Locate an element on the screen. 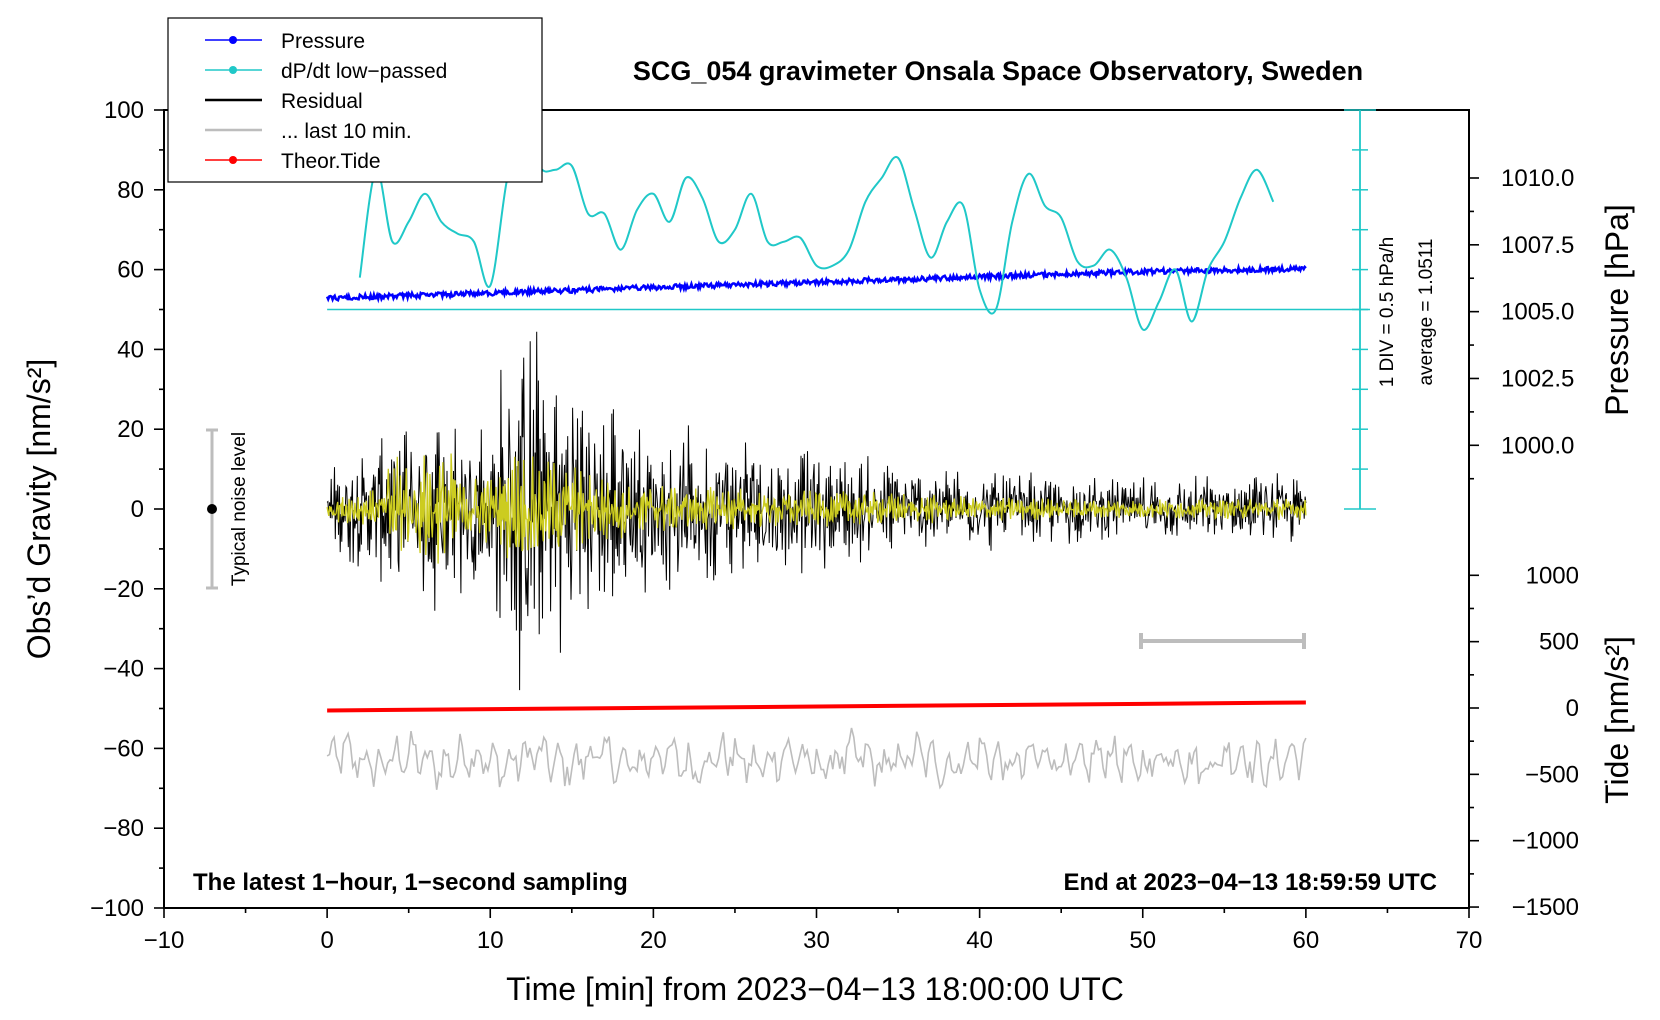  tide-tick-label: −1000 is located at coordinates (1545, 841).